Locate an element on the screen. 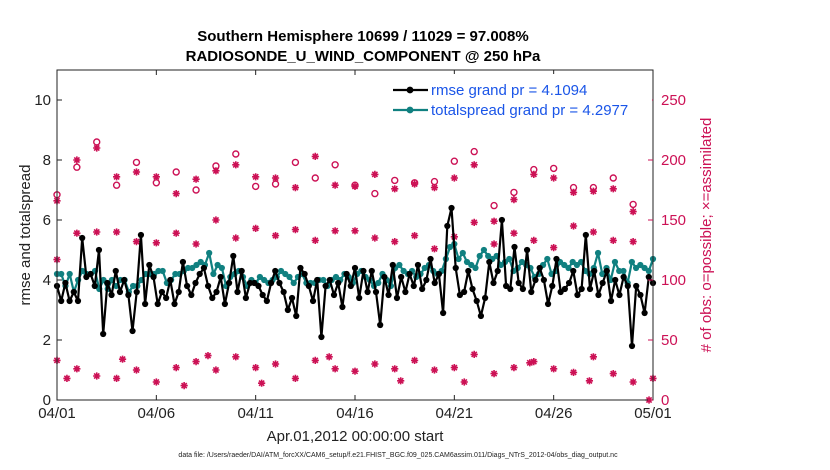 The height and width of the screenshot is (470, 830). y-right-tick-label: 0 is located at coordinates (665, 400).